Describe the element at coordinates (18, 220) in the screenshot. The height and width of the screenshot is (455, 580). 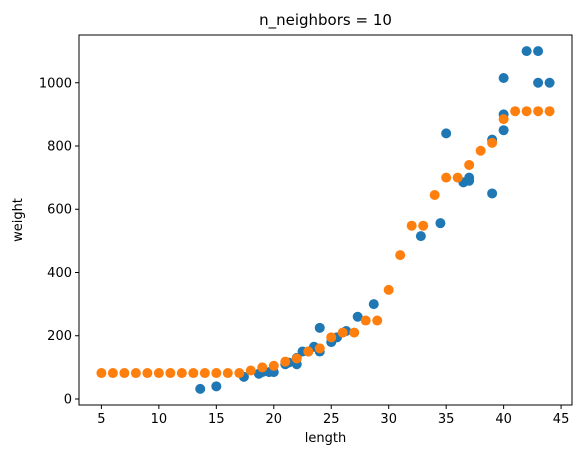
I see `y-axis-label: weight` at that location.